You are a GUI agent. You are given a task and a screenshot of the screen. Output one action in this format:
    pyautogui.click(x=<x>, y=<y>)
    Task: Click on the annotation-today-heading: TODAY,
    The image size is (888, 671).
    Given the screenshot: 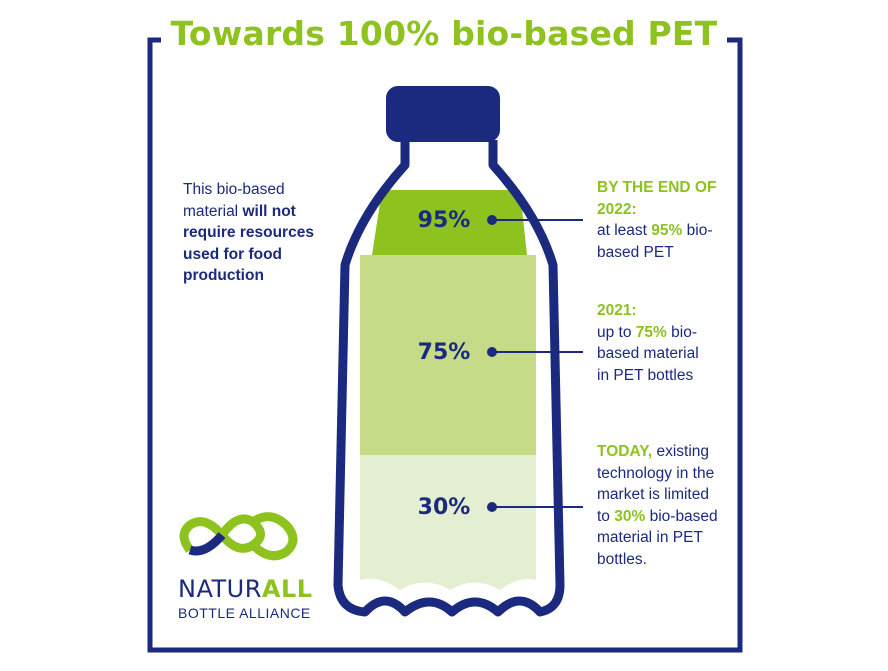 What is the action you would take?
    pyautogui.click(x=625, y=451)
    